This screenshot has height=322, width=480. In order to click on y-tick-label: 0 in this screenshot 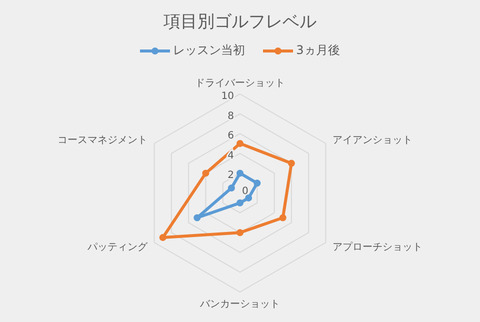, I will do `click(245, 191)`.